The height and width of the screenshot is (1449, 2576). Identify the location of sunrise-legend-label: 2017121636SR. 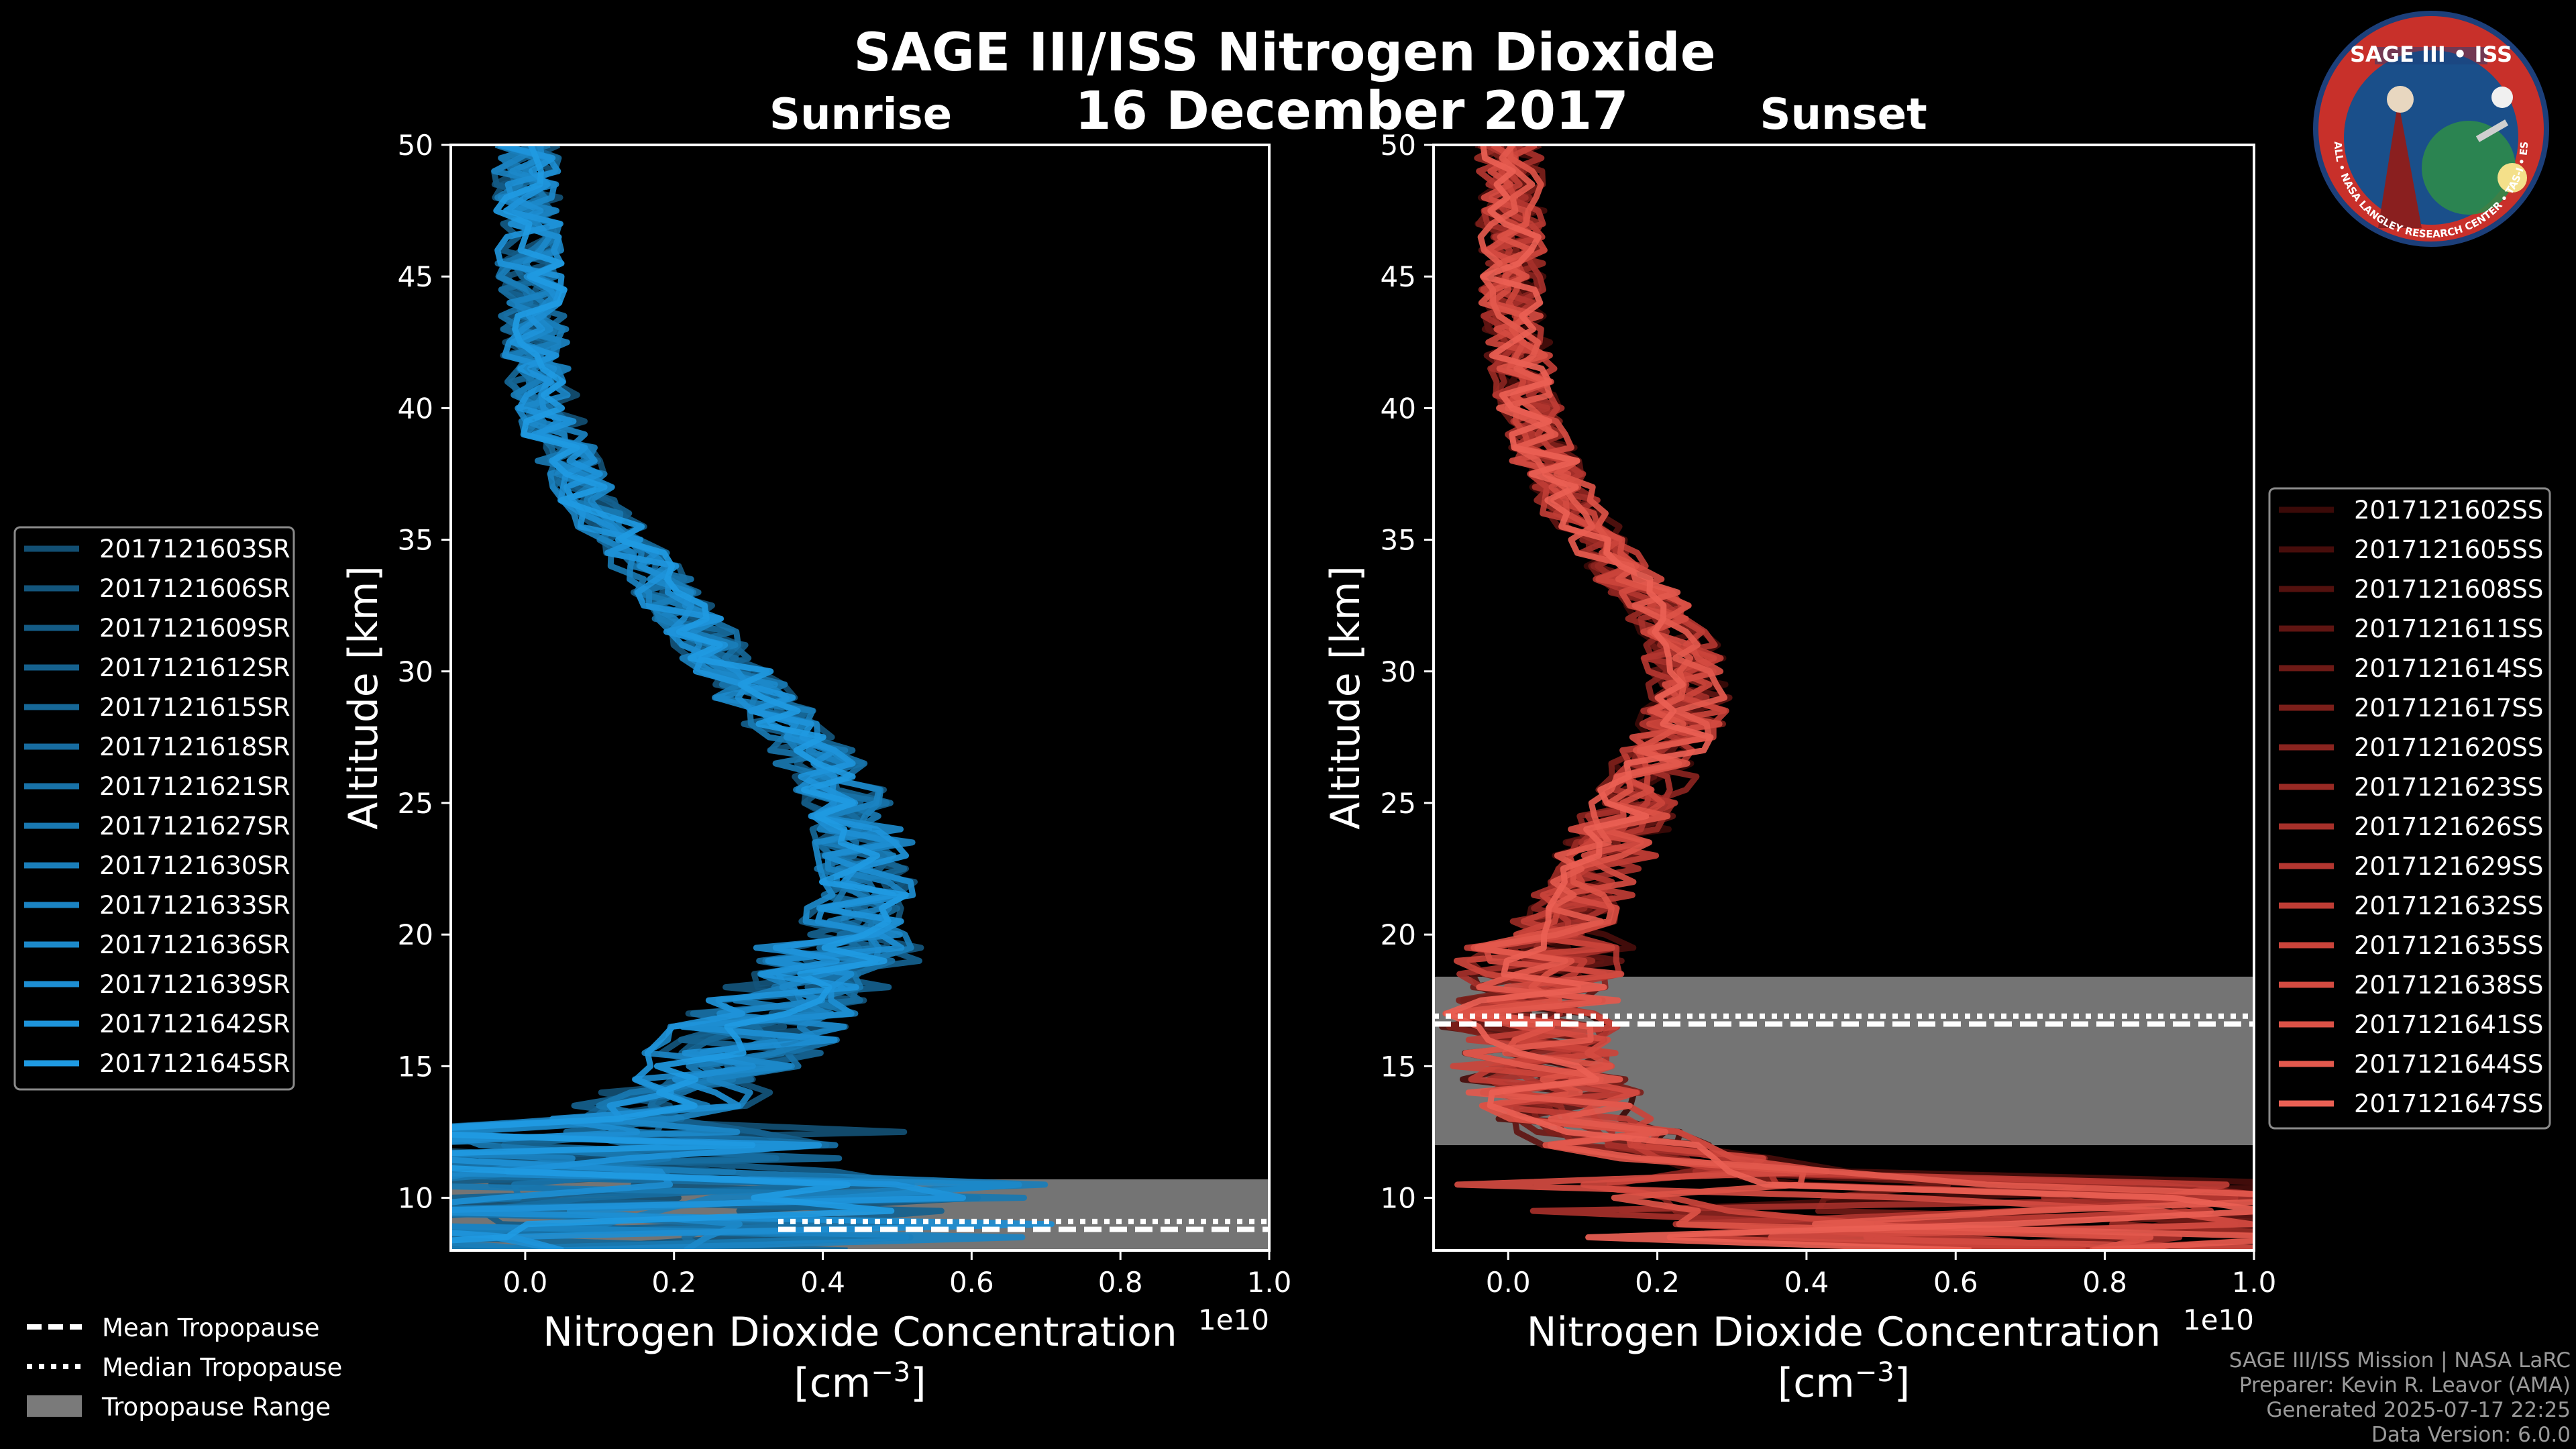
(194, 944).